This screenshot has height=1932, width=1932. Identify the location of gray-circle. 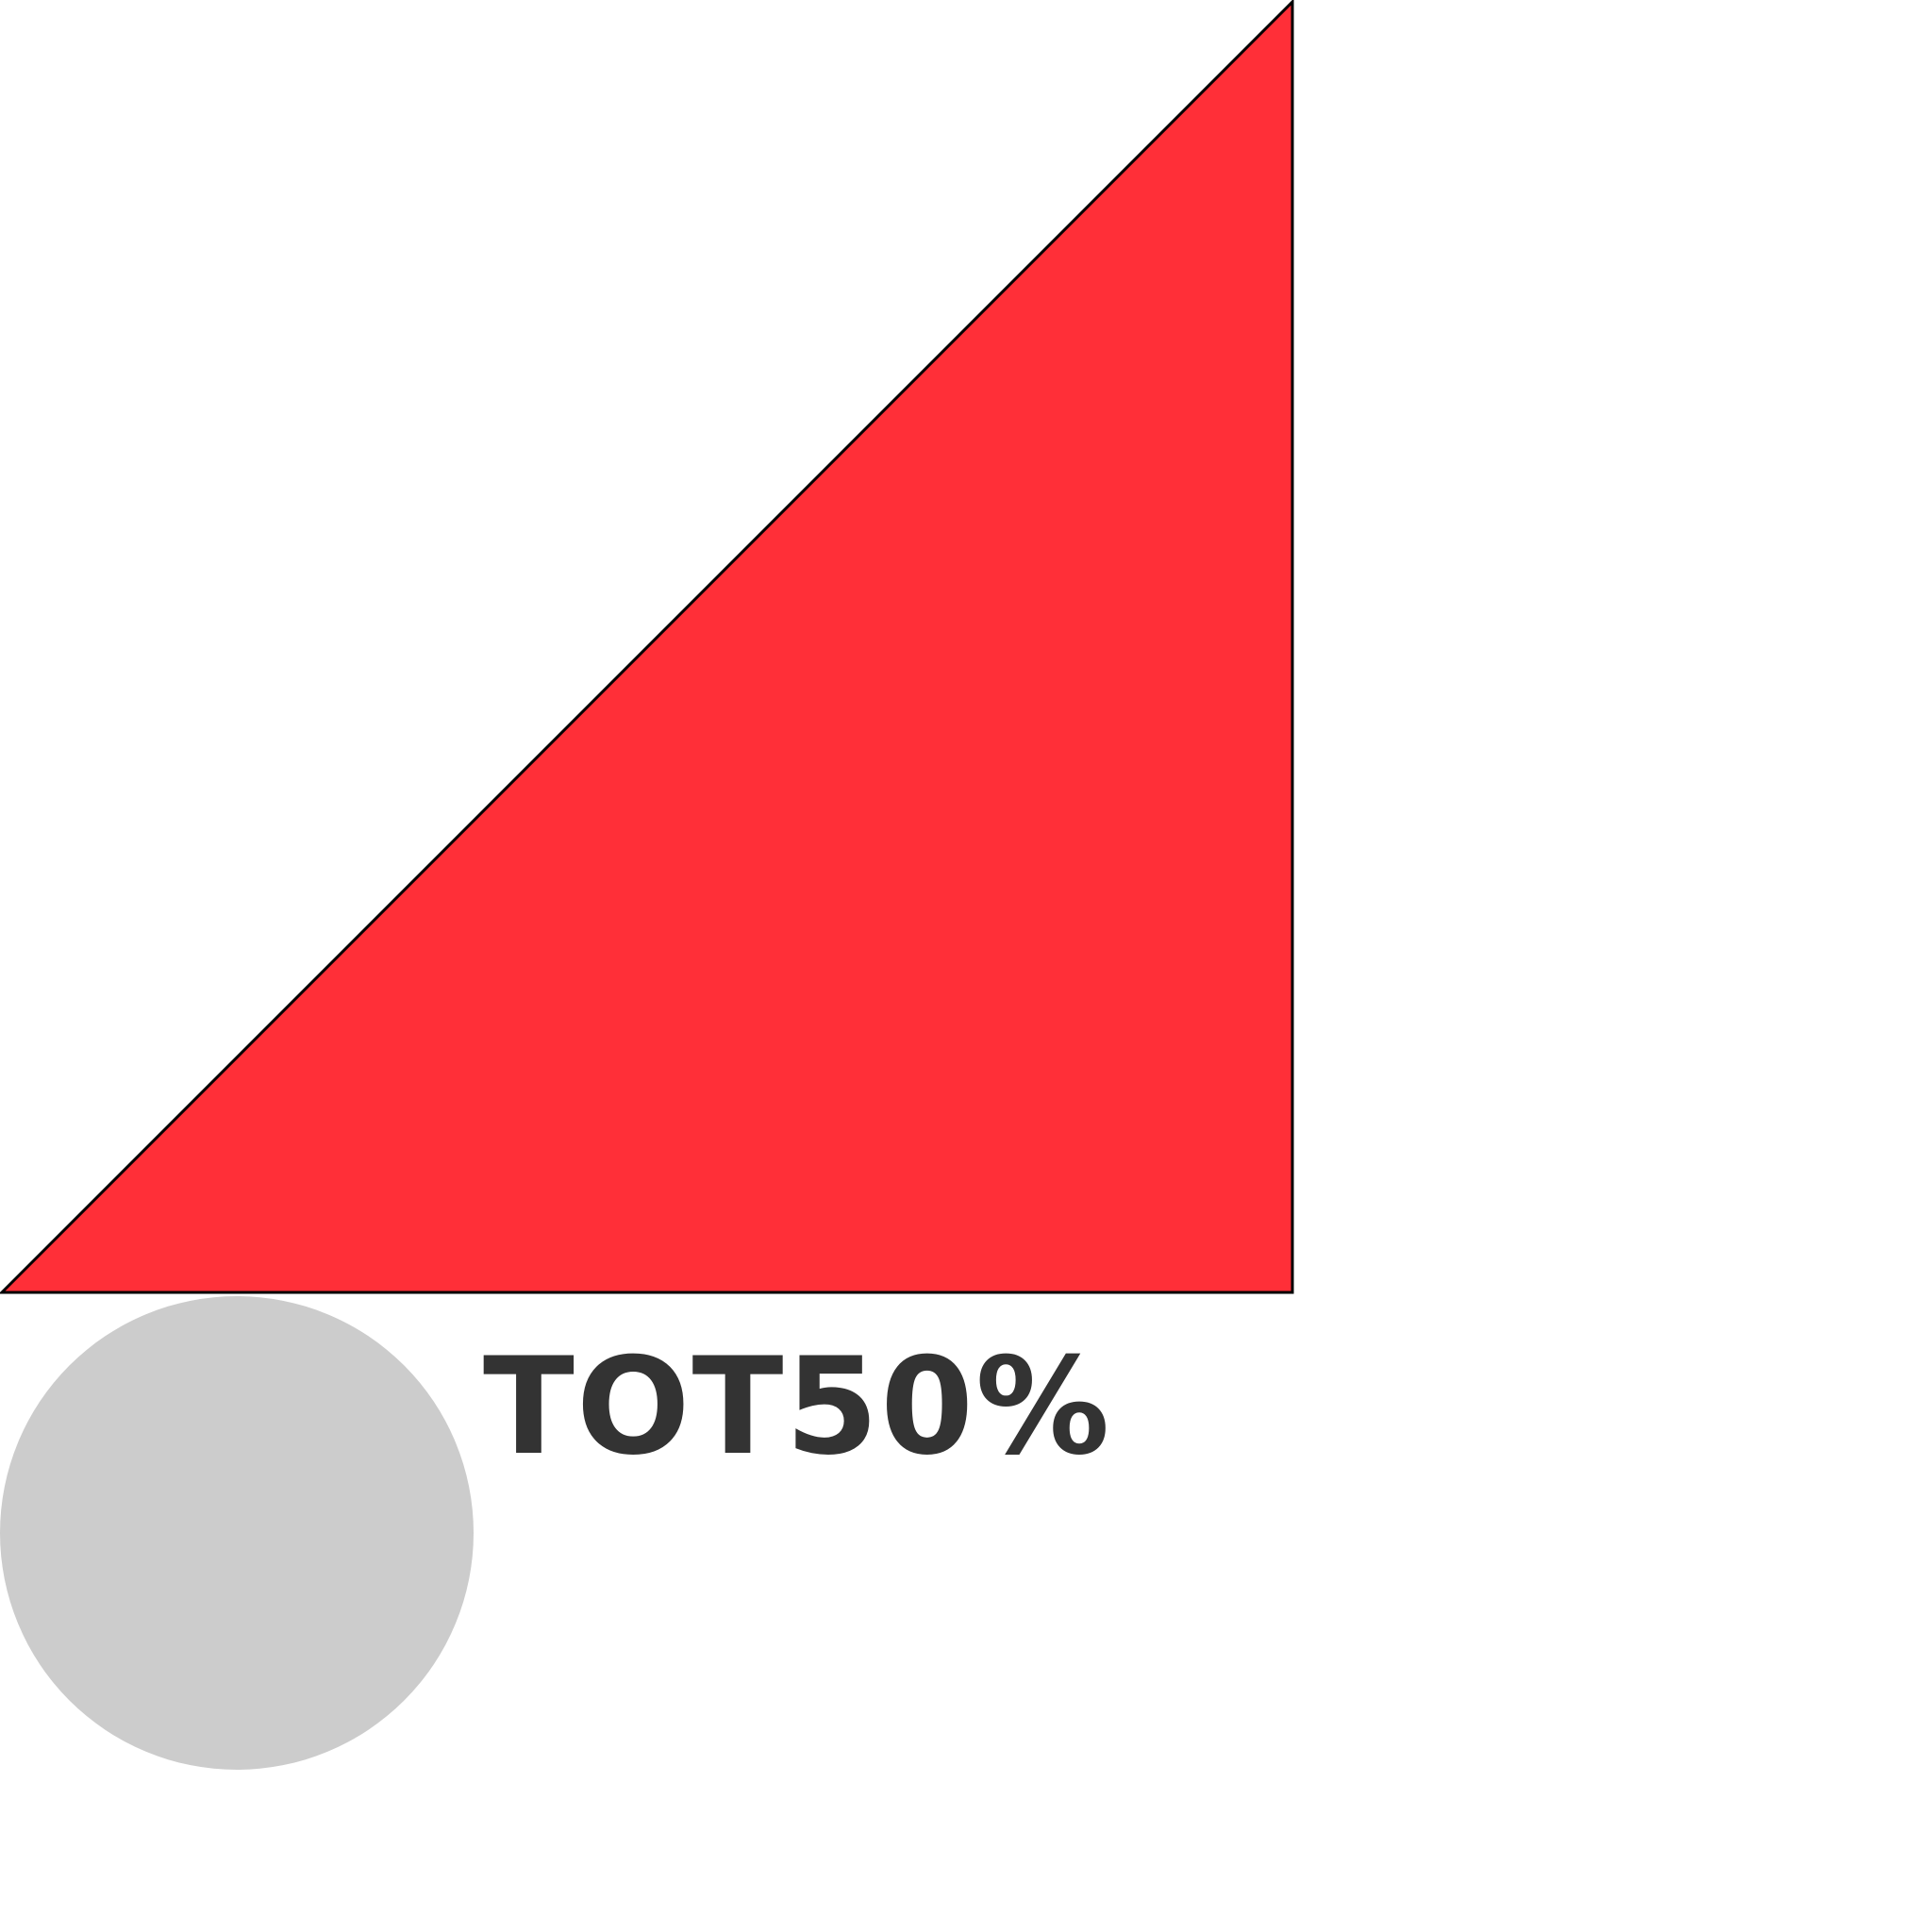
(237, 1533).